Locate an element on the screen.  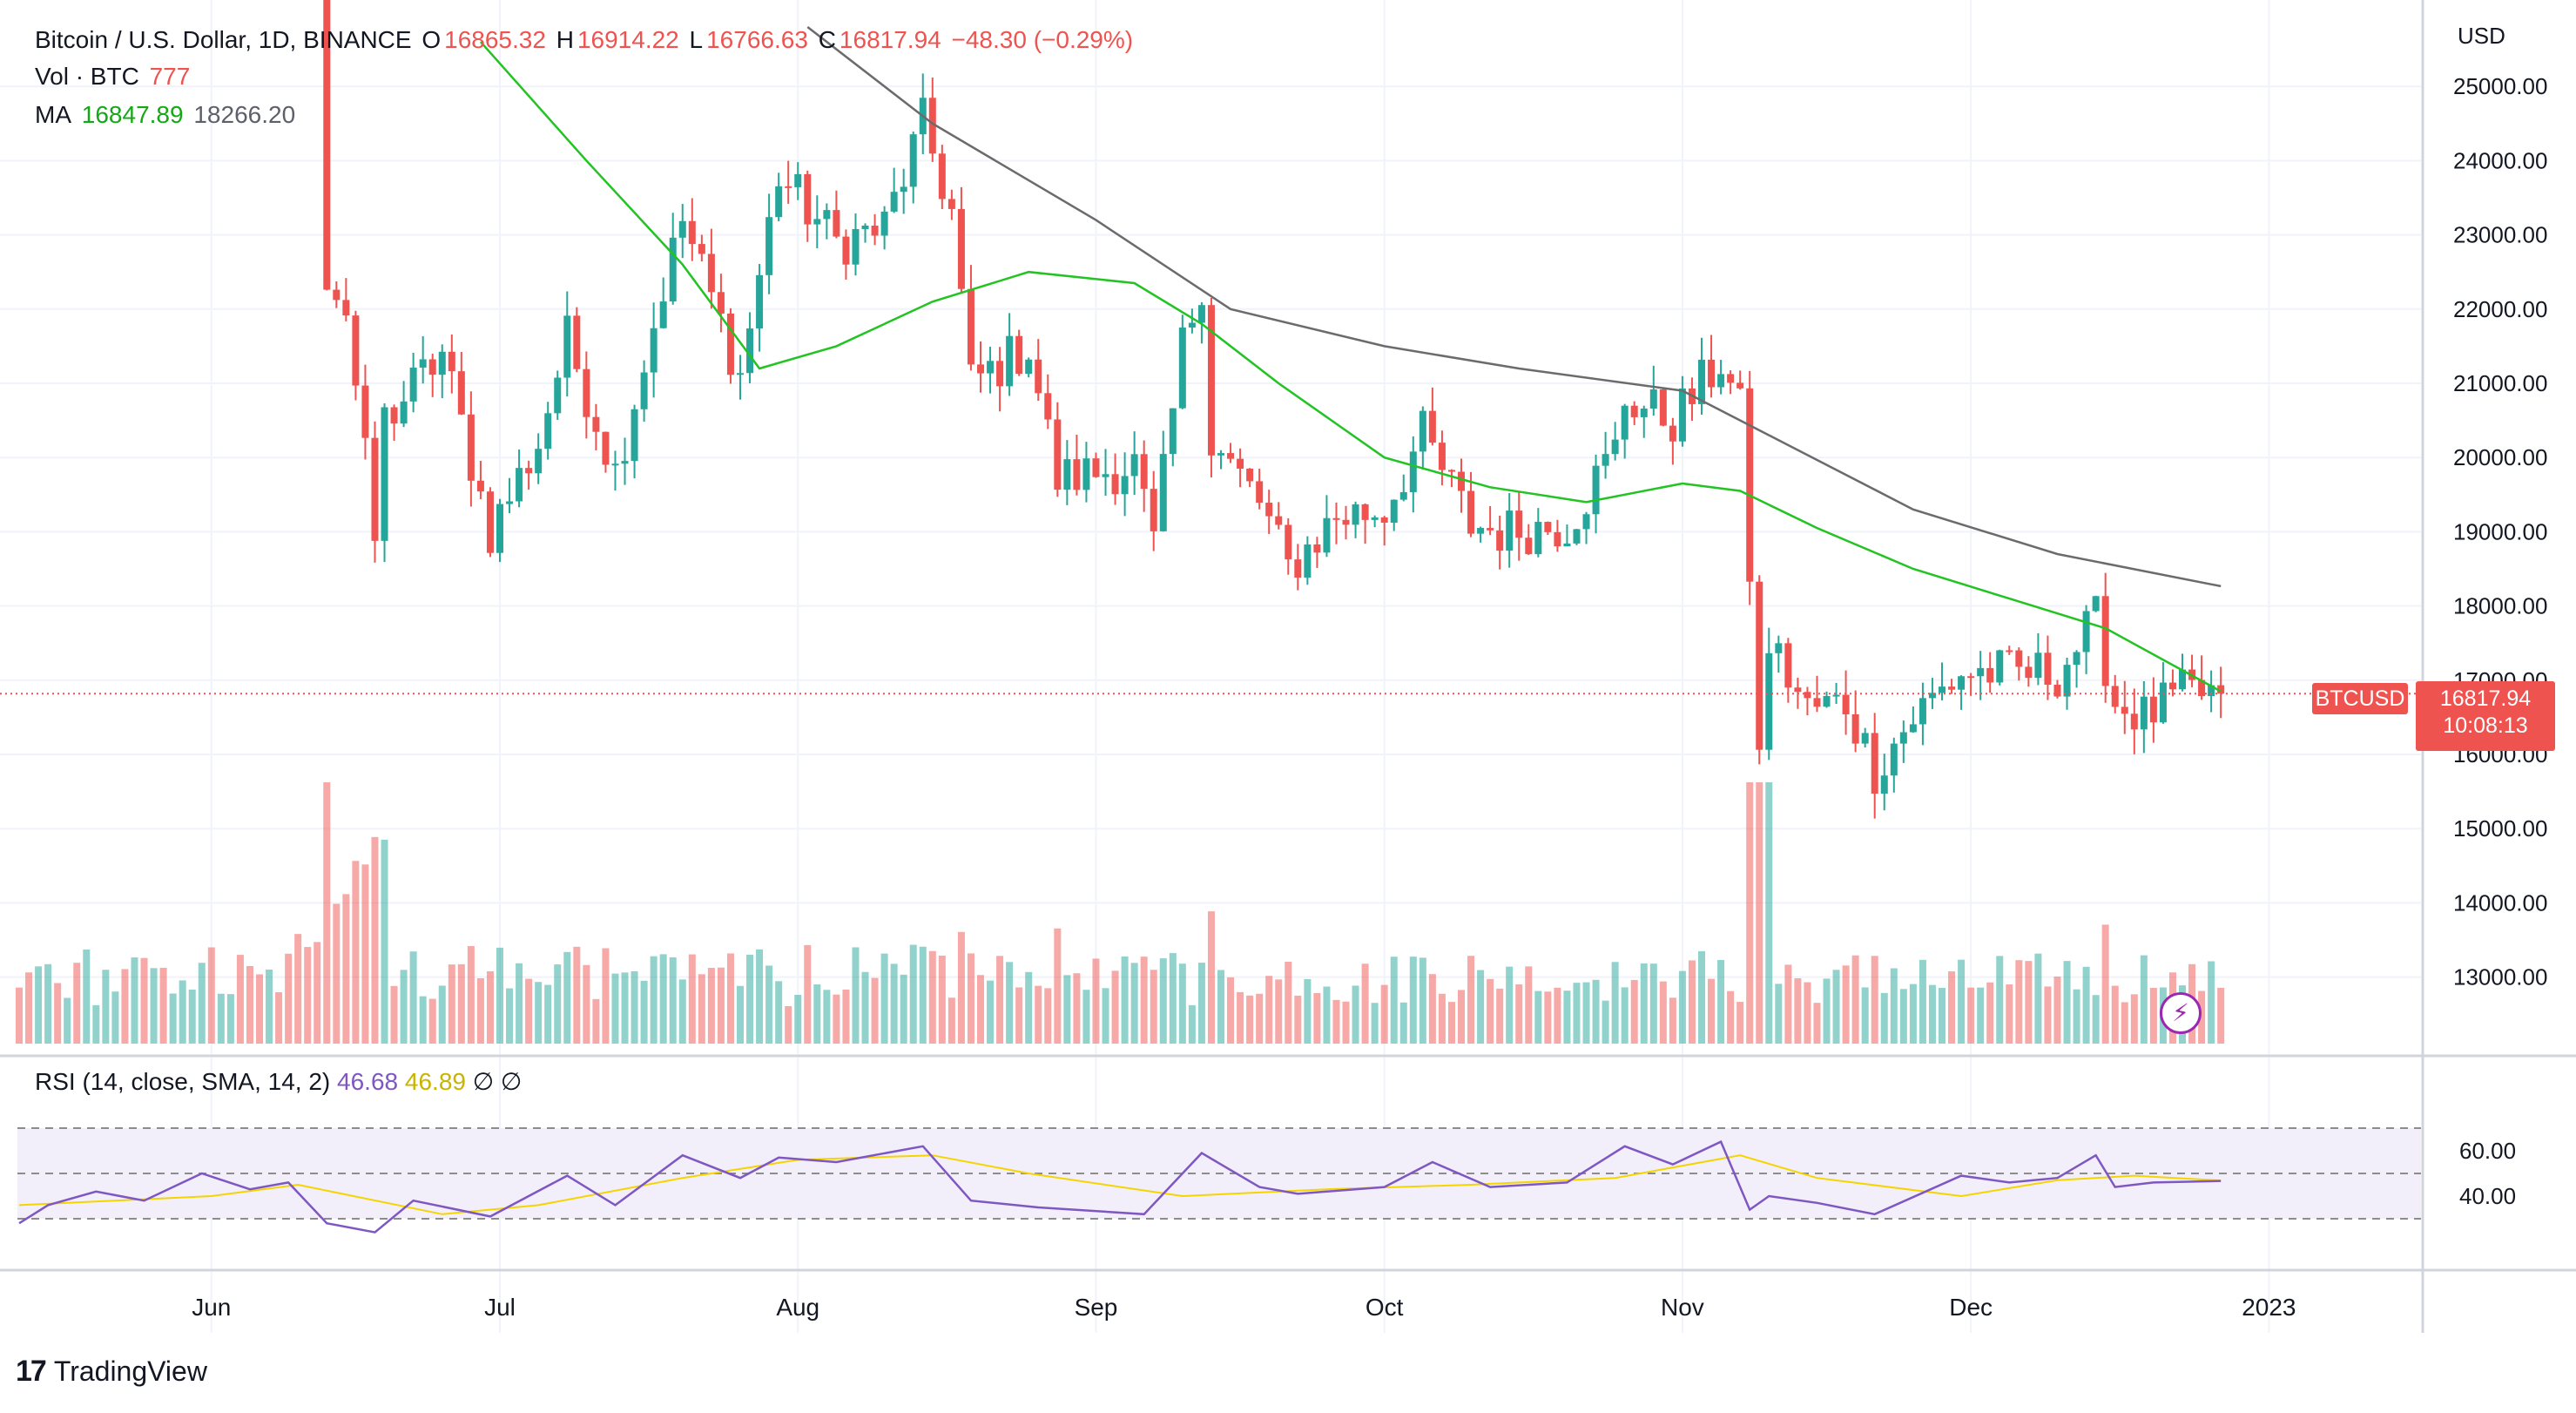
time-tick-label: Jul is located at coordinates (500, 1307).